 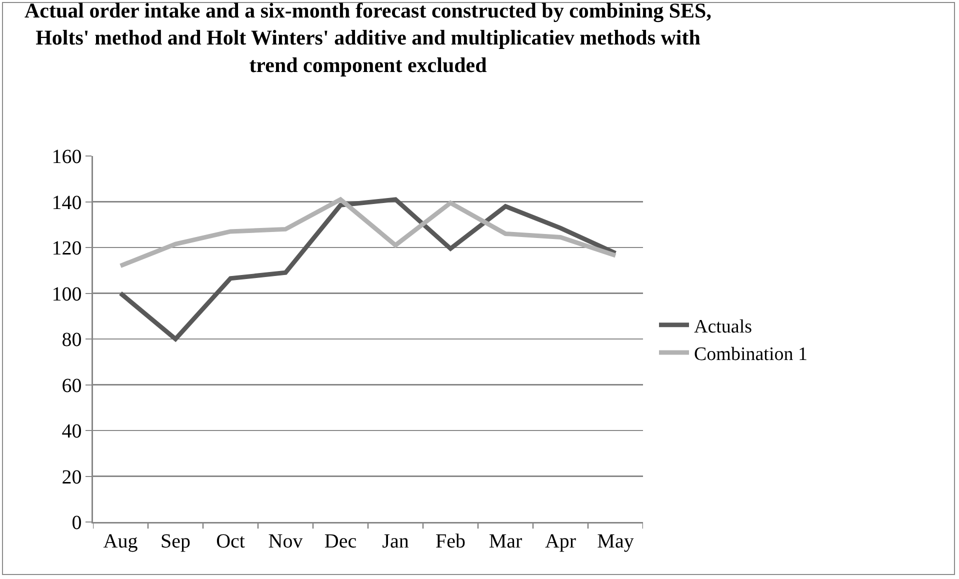 I want to click on x-tick-label: Apr, so click(x=560, y=541).